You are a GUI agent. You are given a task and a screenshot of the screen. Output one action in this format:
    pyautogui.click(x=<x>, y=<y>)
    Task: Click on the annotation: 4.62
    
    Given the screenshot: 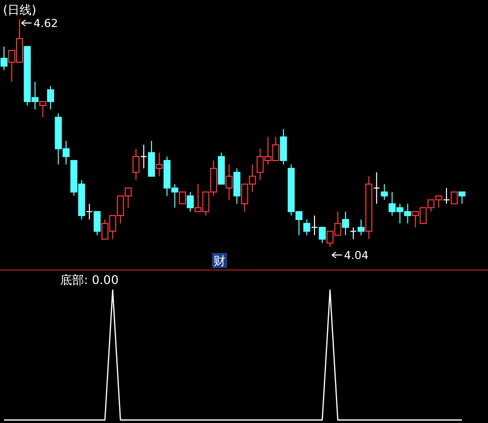 What is the action you would take?
    pyautogui.click(x=46, y=23)
    